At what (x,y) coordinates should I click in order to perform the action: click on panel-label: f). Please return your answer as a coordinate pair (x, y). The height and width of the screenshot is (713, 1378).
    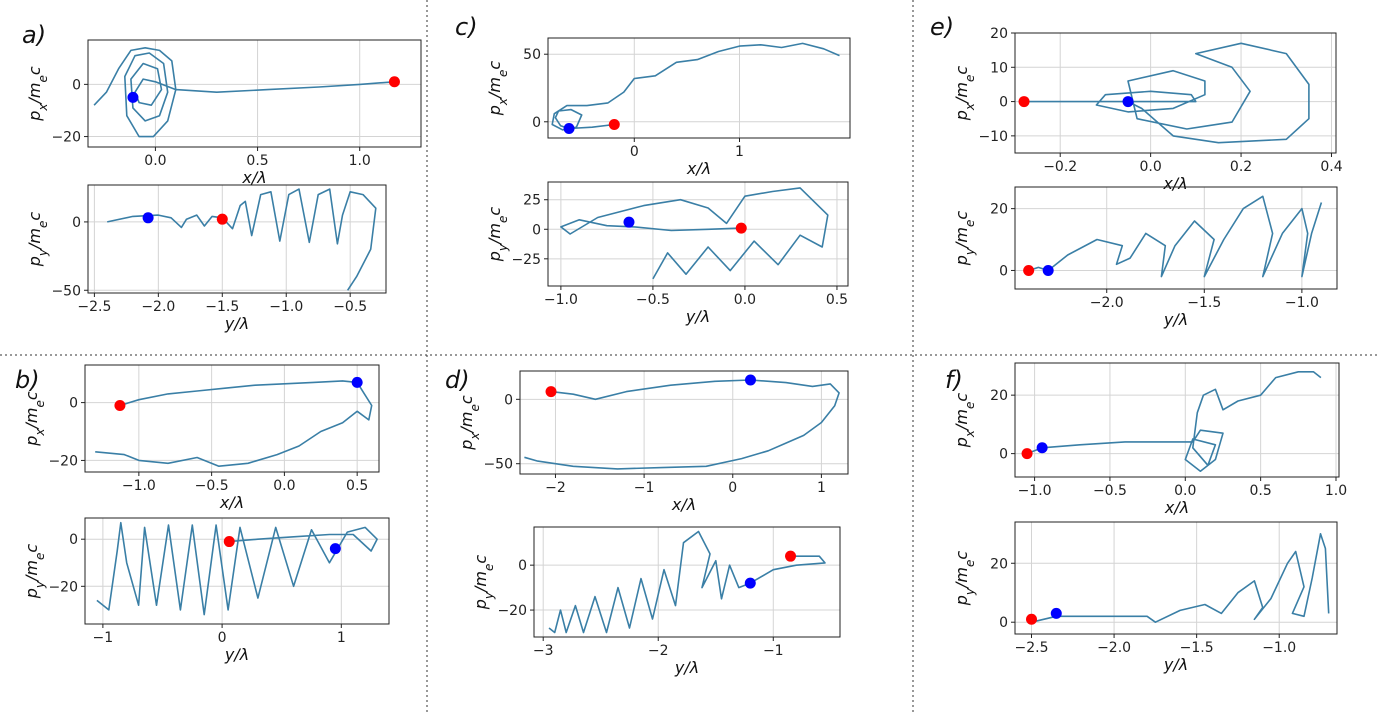
    Looking at the image, I should click on (954, 380).